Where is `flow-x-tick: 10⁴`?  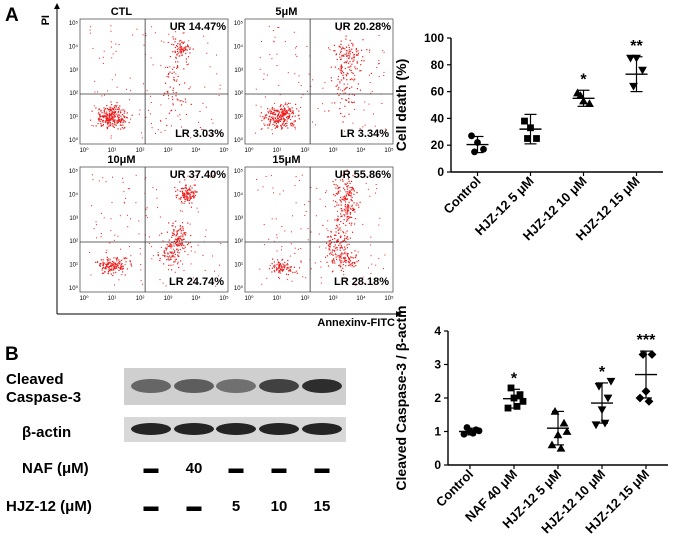 flow-x-tick: 10⁴ is located at coordinates (196, 150).